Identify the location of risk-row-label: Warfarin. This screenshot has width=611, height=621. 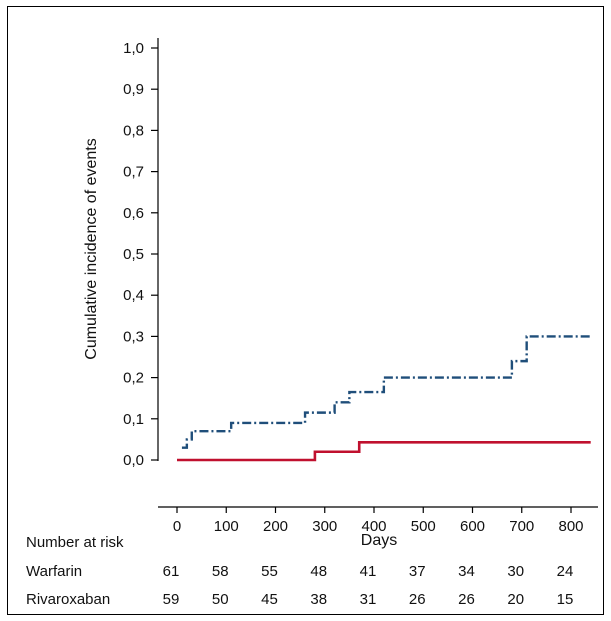
(54, 571).